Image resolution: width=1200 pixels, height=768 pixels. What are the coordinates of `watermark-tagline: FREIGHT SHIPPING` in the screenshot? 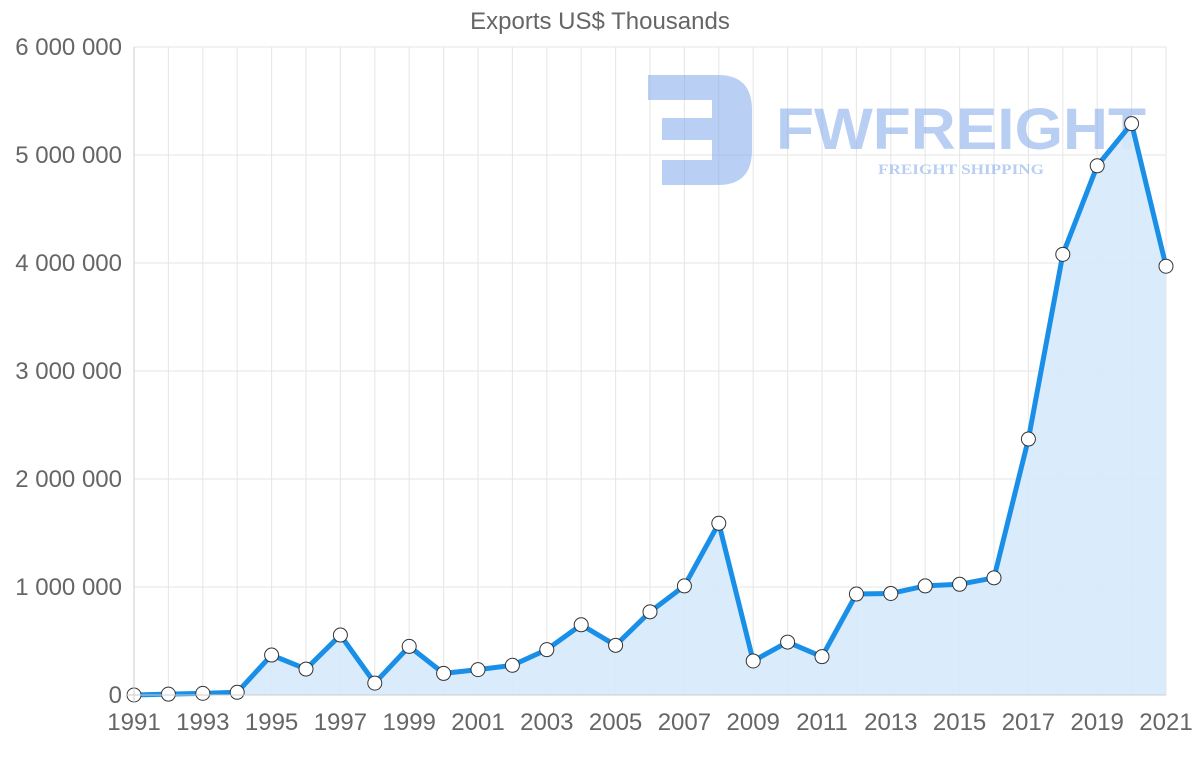 It's located at (961, 170).